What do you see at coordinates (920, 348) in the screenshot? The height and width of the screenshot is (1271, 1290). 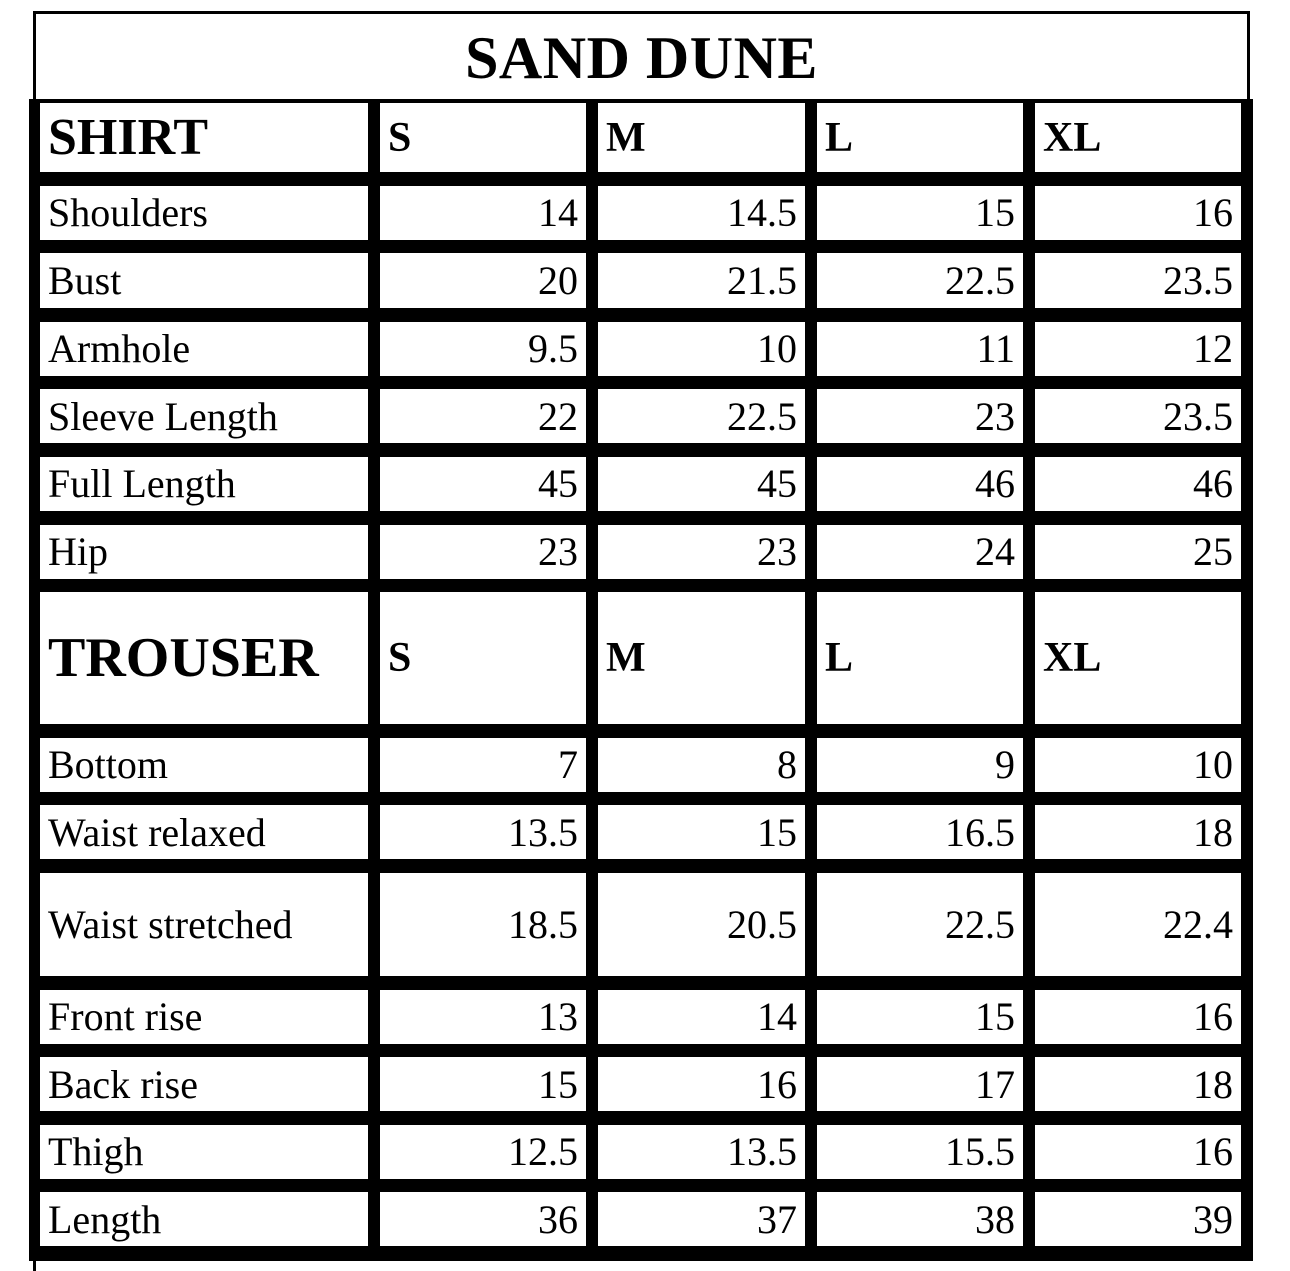 I see `measurement-value: 11` at bounding box center [920, 348].